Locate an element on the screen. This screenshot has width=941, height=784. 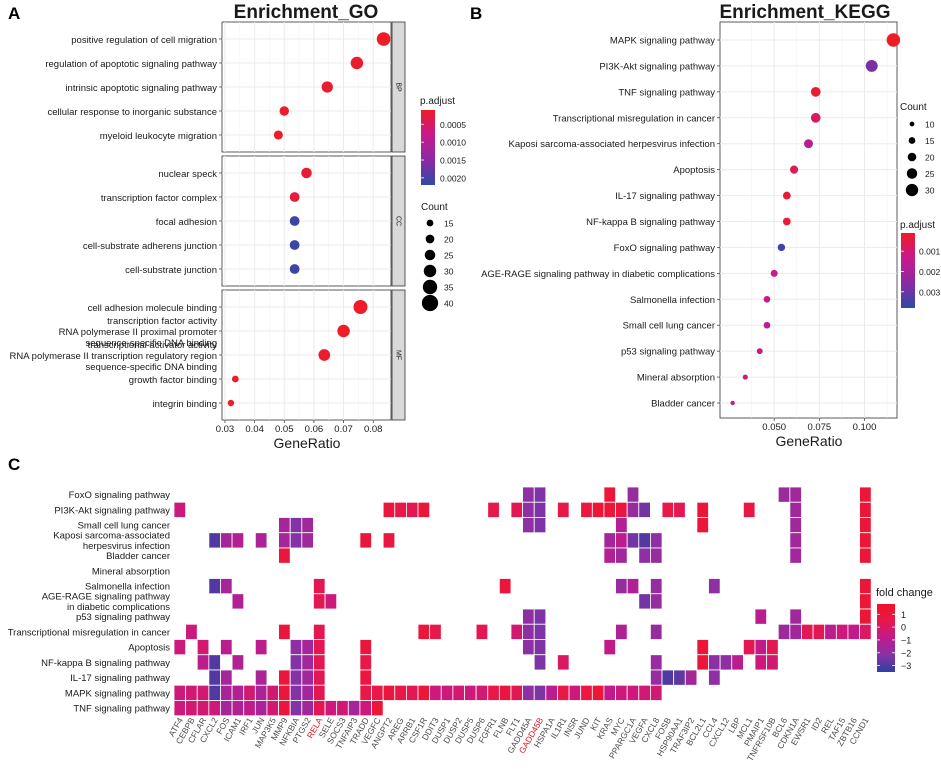
kegg-colorbar-tick-label: 0.003 is located at coordinates (930, 292).